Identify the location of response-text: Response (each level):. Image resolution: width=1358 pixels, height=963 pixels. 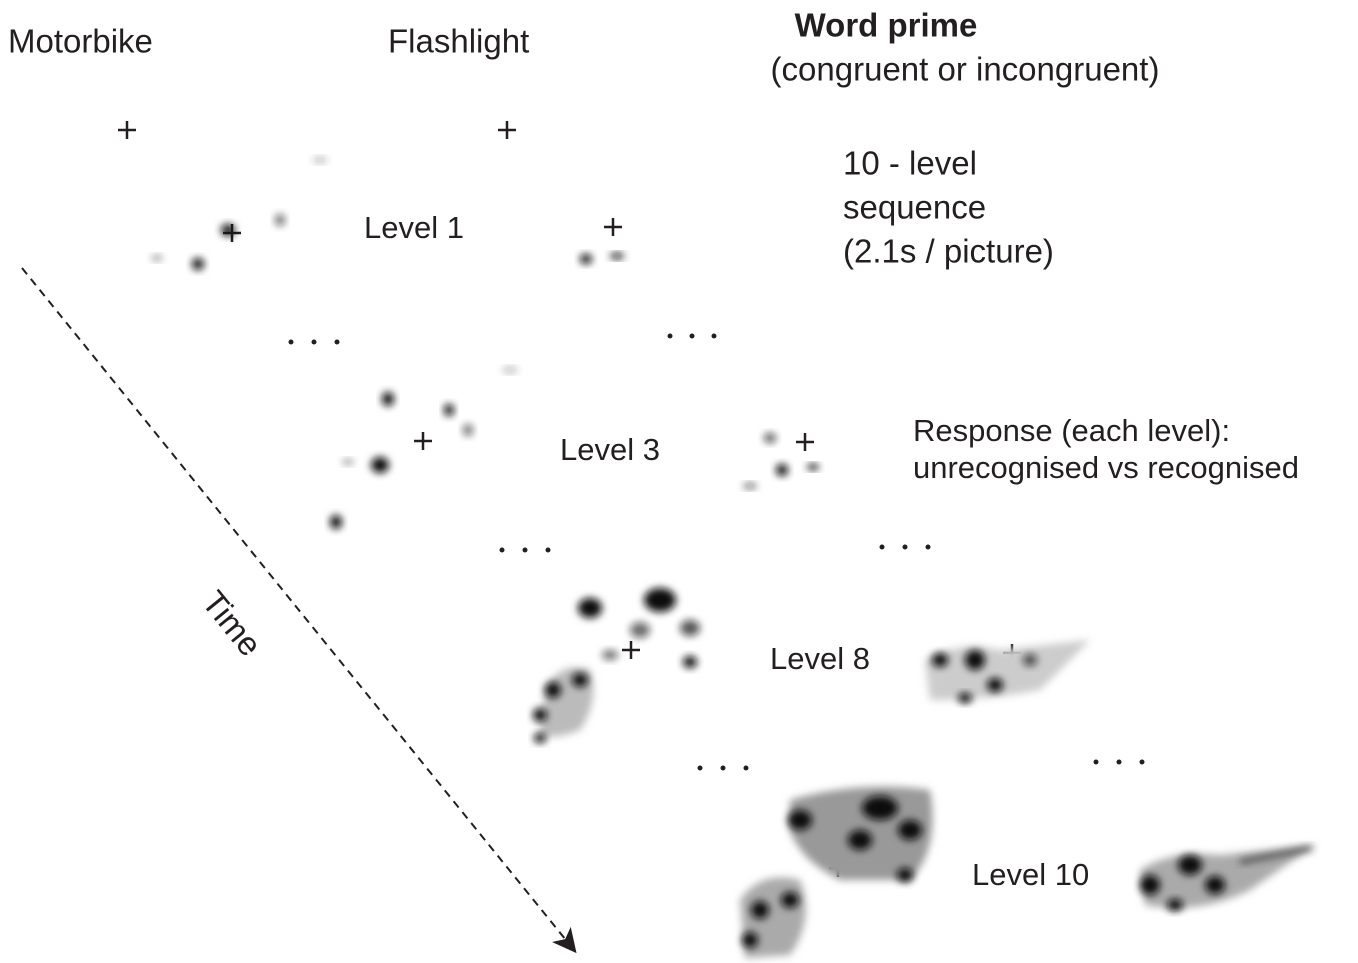
(1071, 430).